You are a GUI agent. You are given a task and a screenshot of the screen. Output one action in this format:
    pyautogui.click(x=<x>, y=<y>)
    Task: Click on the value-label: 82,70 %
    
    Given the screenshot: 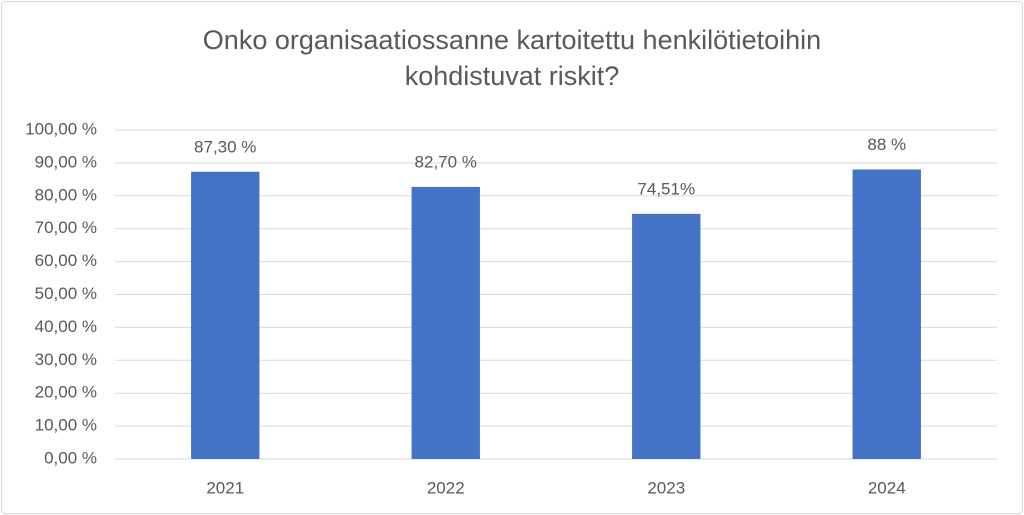 What is the action you would take?
    pyautogui.click(x=446, y=161)
    